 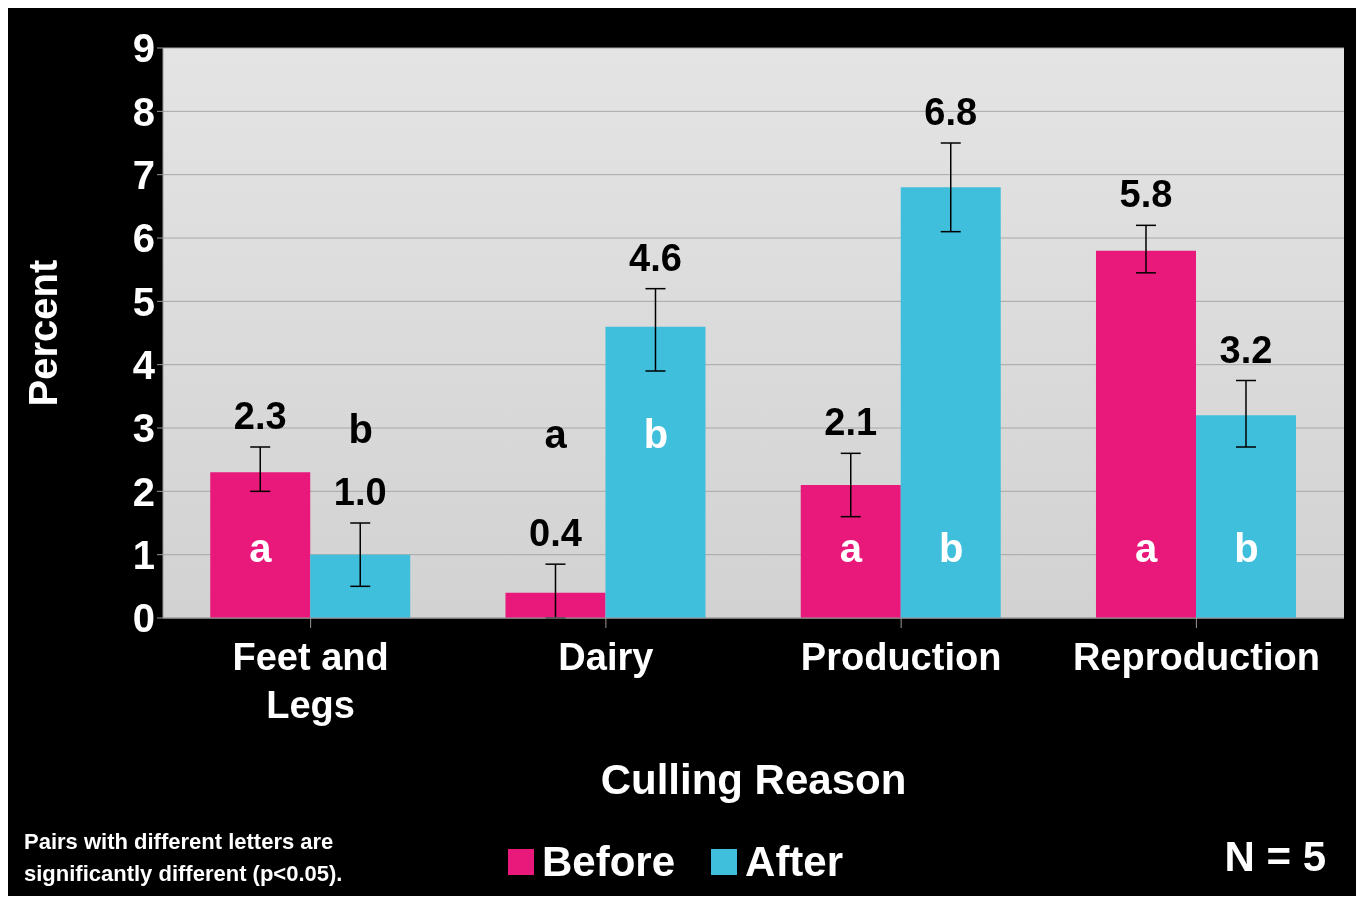 What do you see at coordinates (143, 428) in the screenshot?
I see `y-tick-label: 3` at bounding box center [143, 428].